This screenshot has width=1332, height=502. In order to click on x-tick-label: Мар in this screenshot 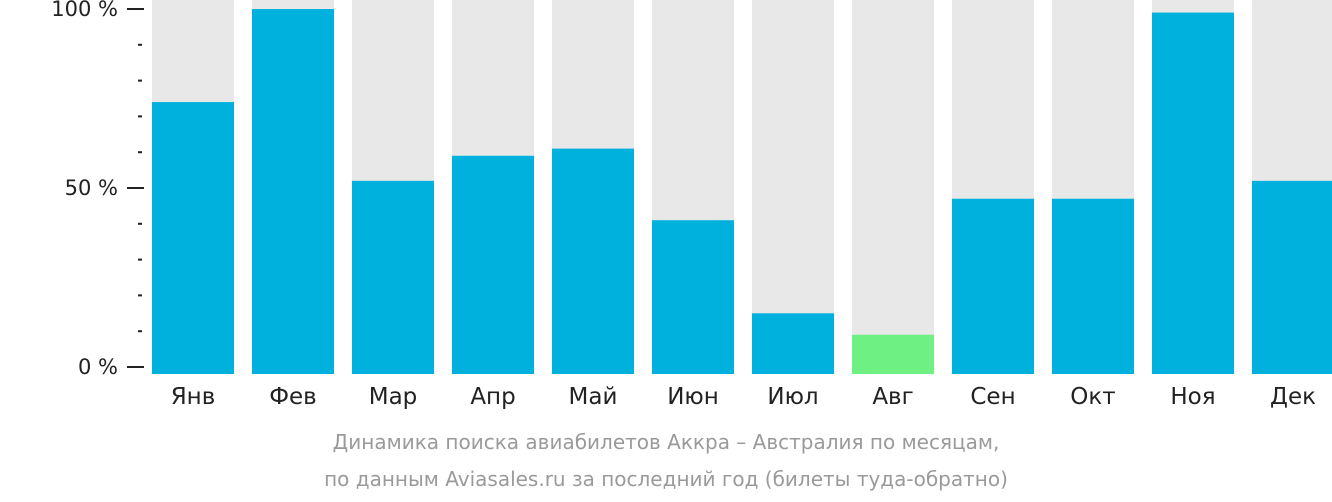, I will do `click(393, 397)`.